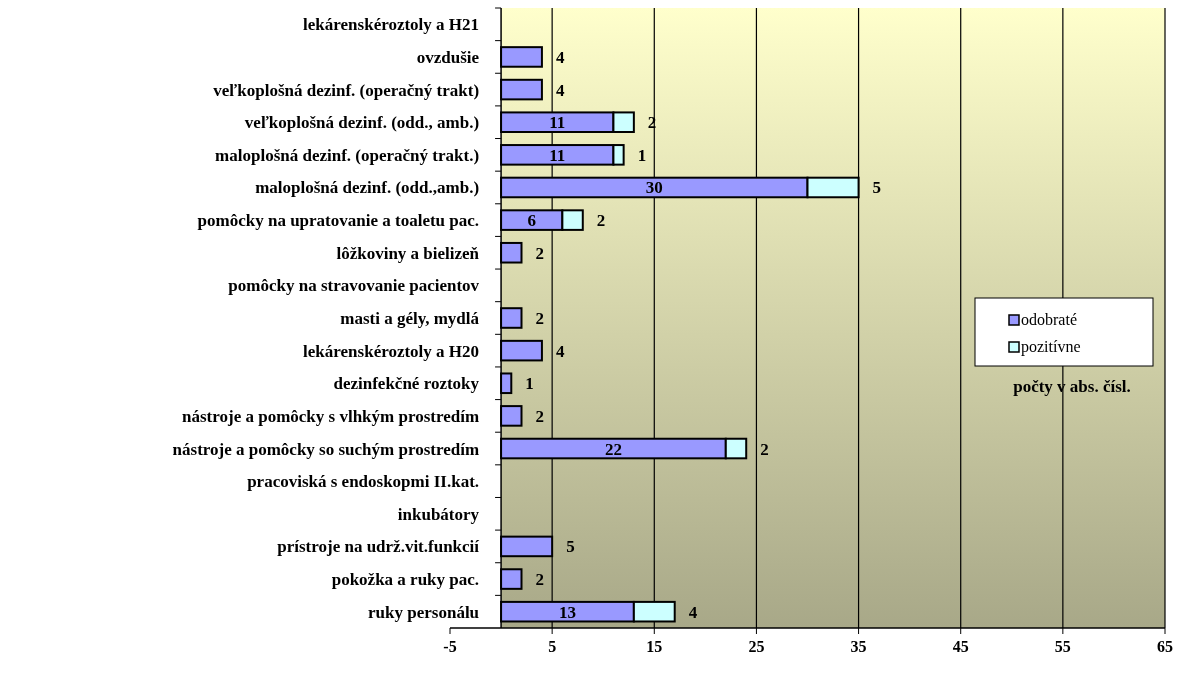 The width and height of the screenshot is (1181, 674). Describe the element at coordinates (858, 646) in the screenshot. I see `x-tick-label: 35` at that location.